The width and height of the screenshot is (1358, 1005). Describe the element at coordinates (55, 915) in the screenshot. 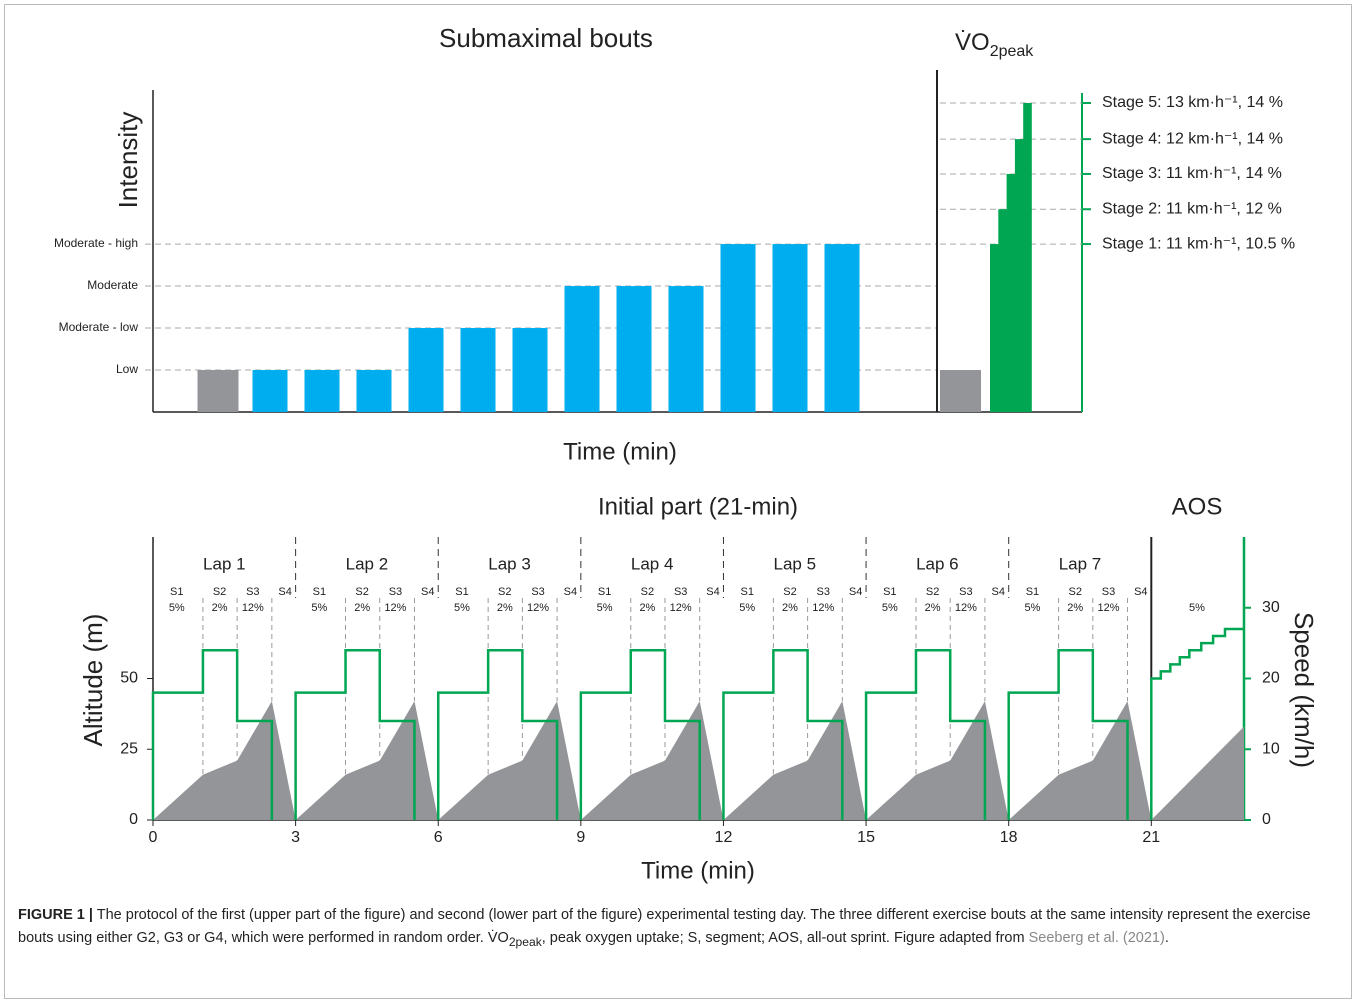

I see `caption-label: FIGURE 1 |` at that location.